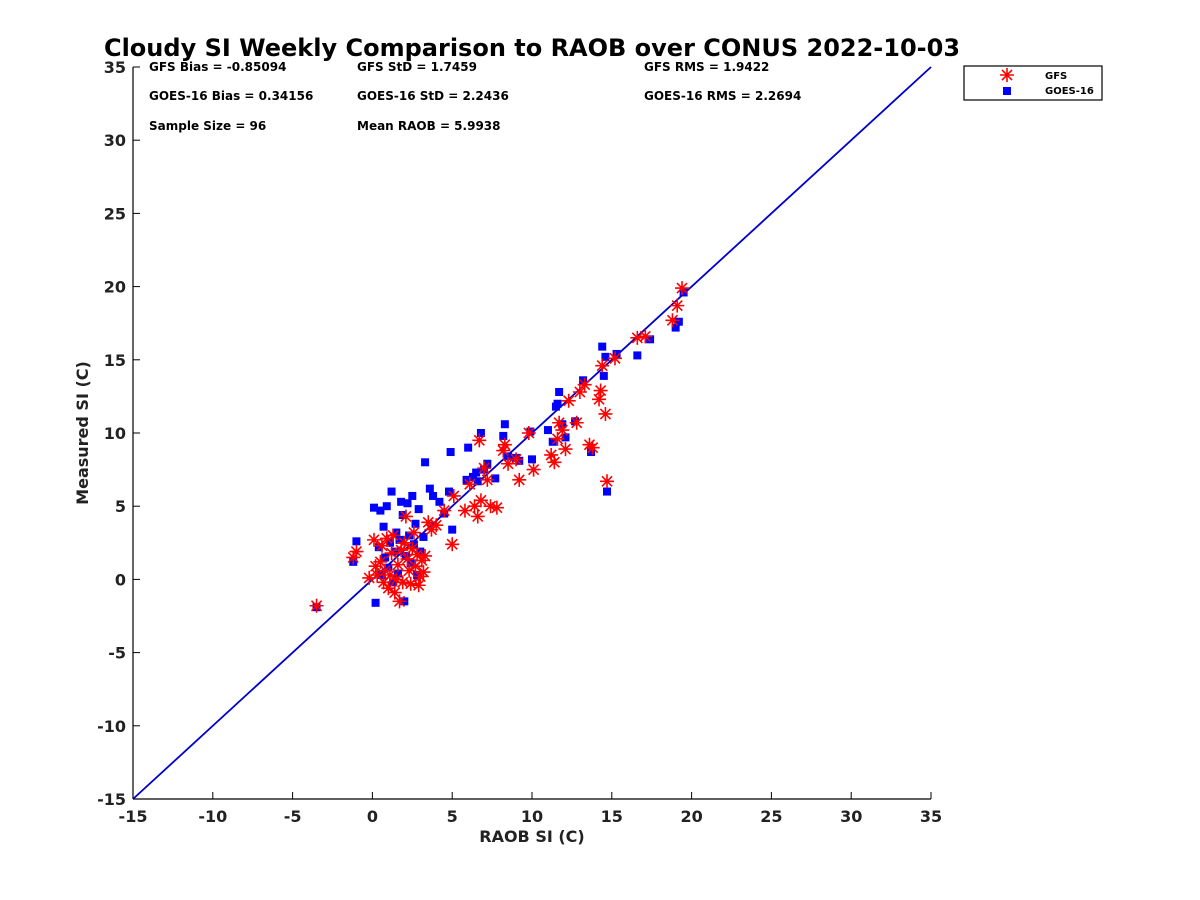 Image resolution: width=1200 pixels, height=900 pixels. Describe the element at coordinates (1069, 91) in the screenshot. I see `legend-goes16-label: GOES-16` at that location.